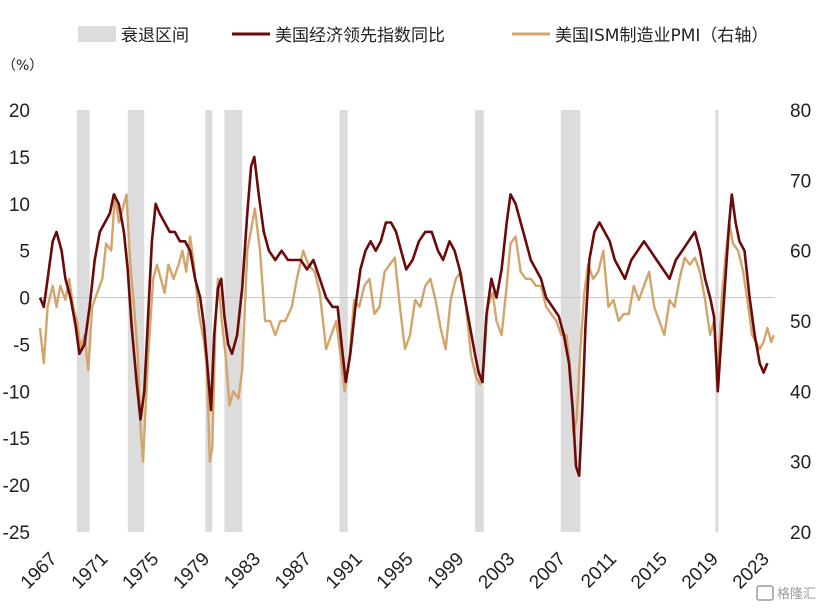 Image resolution: width=831 pixels, height=609 pixels. I want to click on left-tick-label: 5, so click(24, 252).